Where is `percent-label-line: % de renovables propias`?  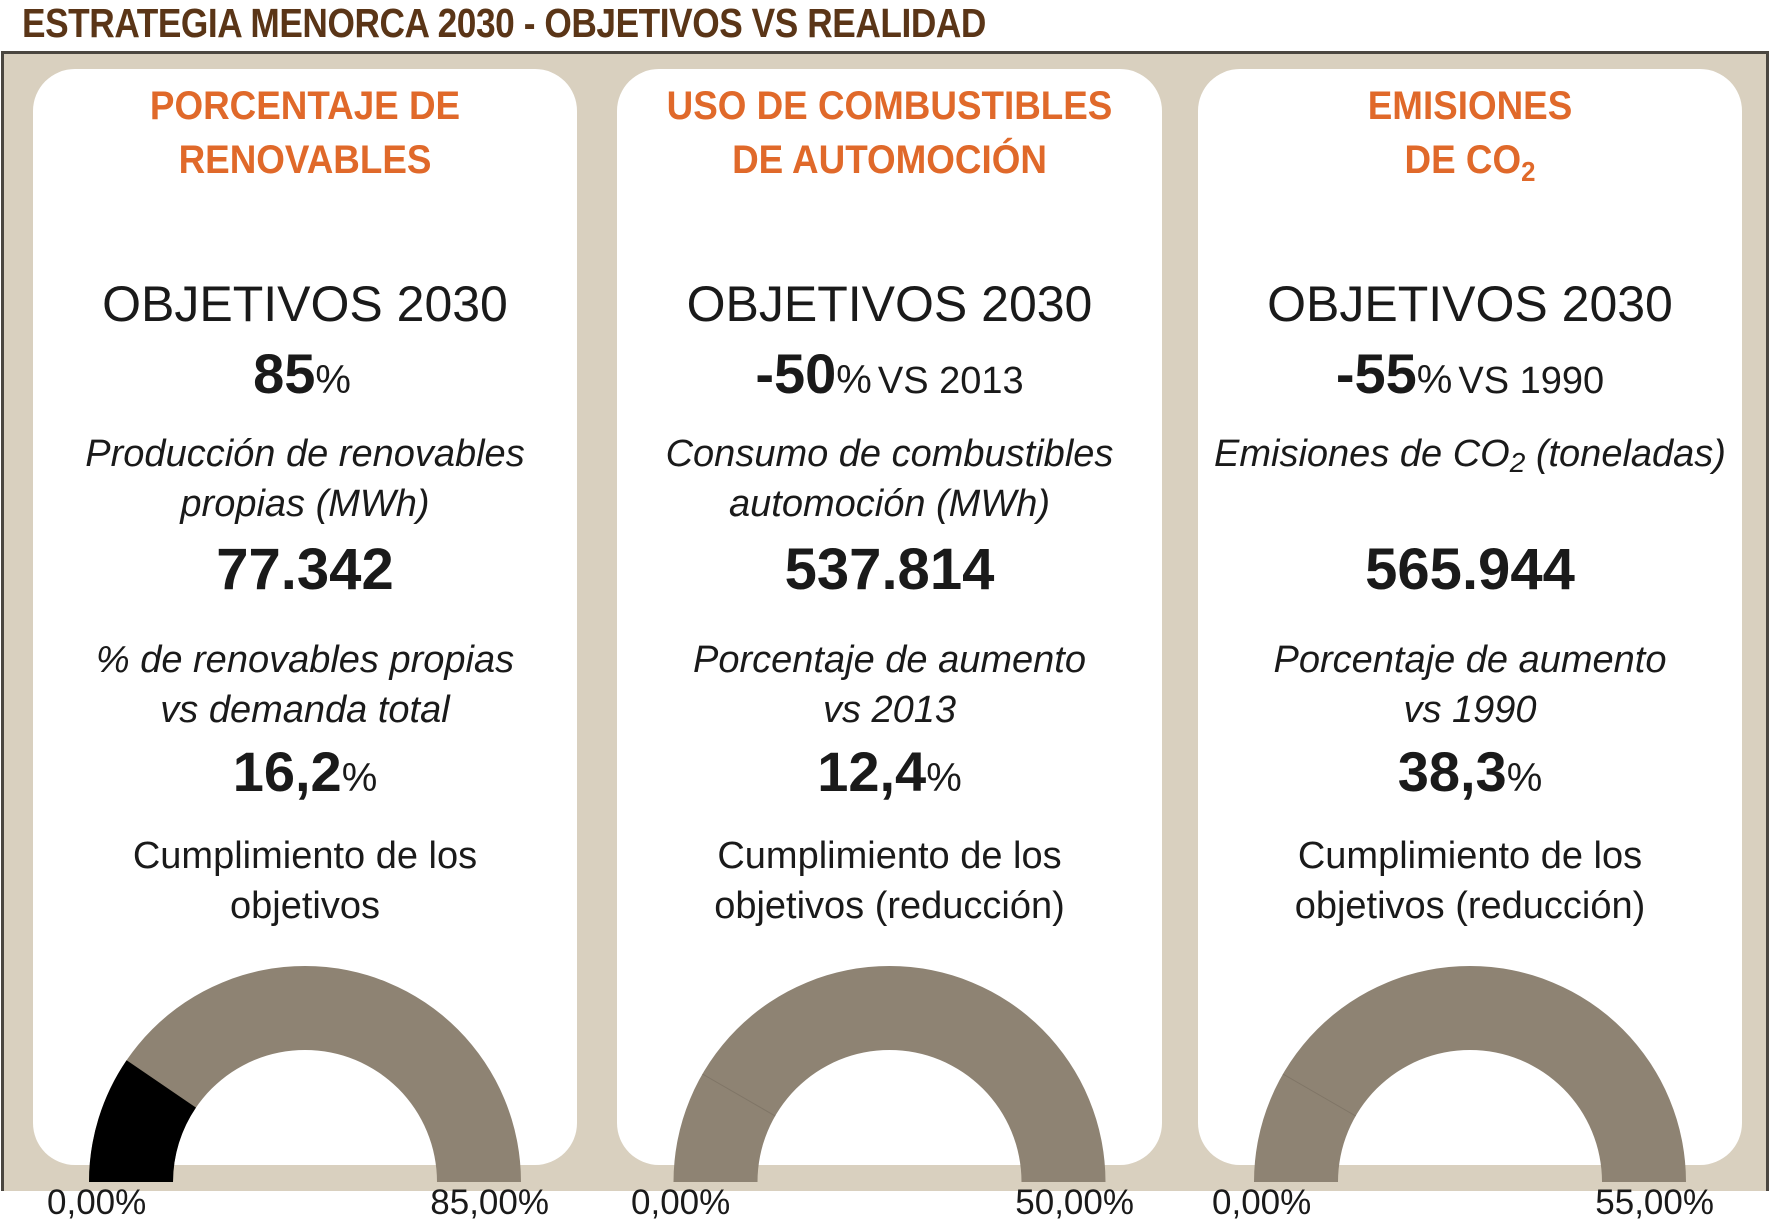 percent-label-line: % de renovables propias is located at coordinates (305, 660).